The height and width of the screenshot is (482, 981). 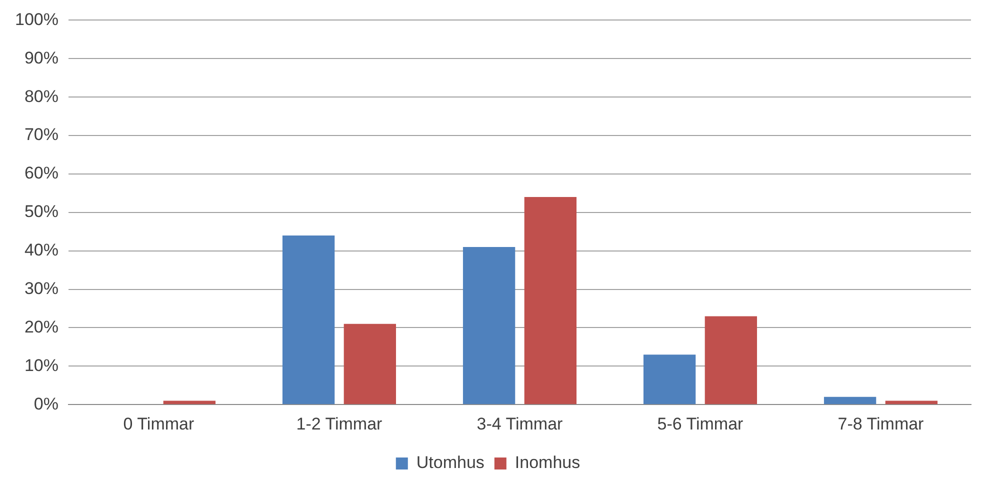 I want to click on y-tick-label: 100%, so click(x=36, y=19).